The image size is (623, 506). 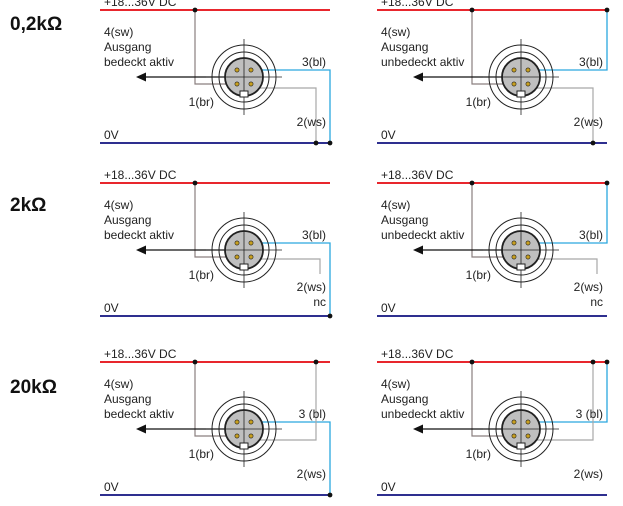 I want to click on wire-bl-label: 3 (bl), so click(x=312, y=414).